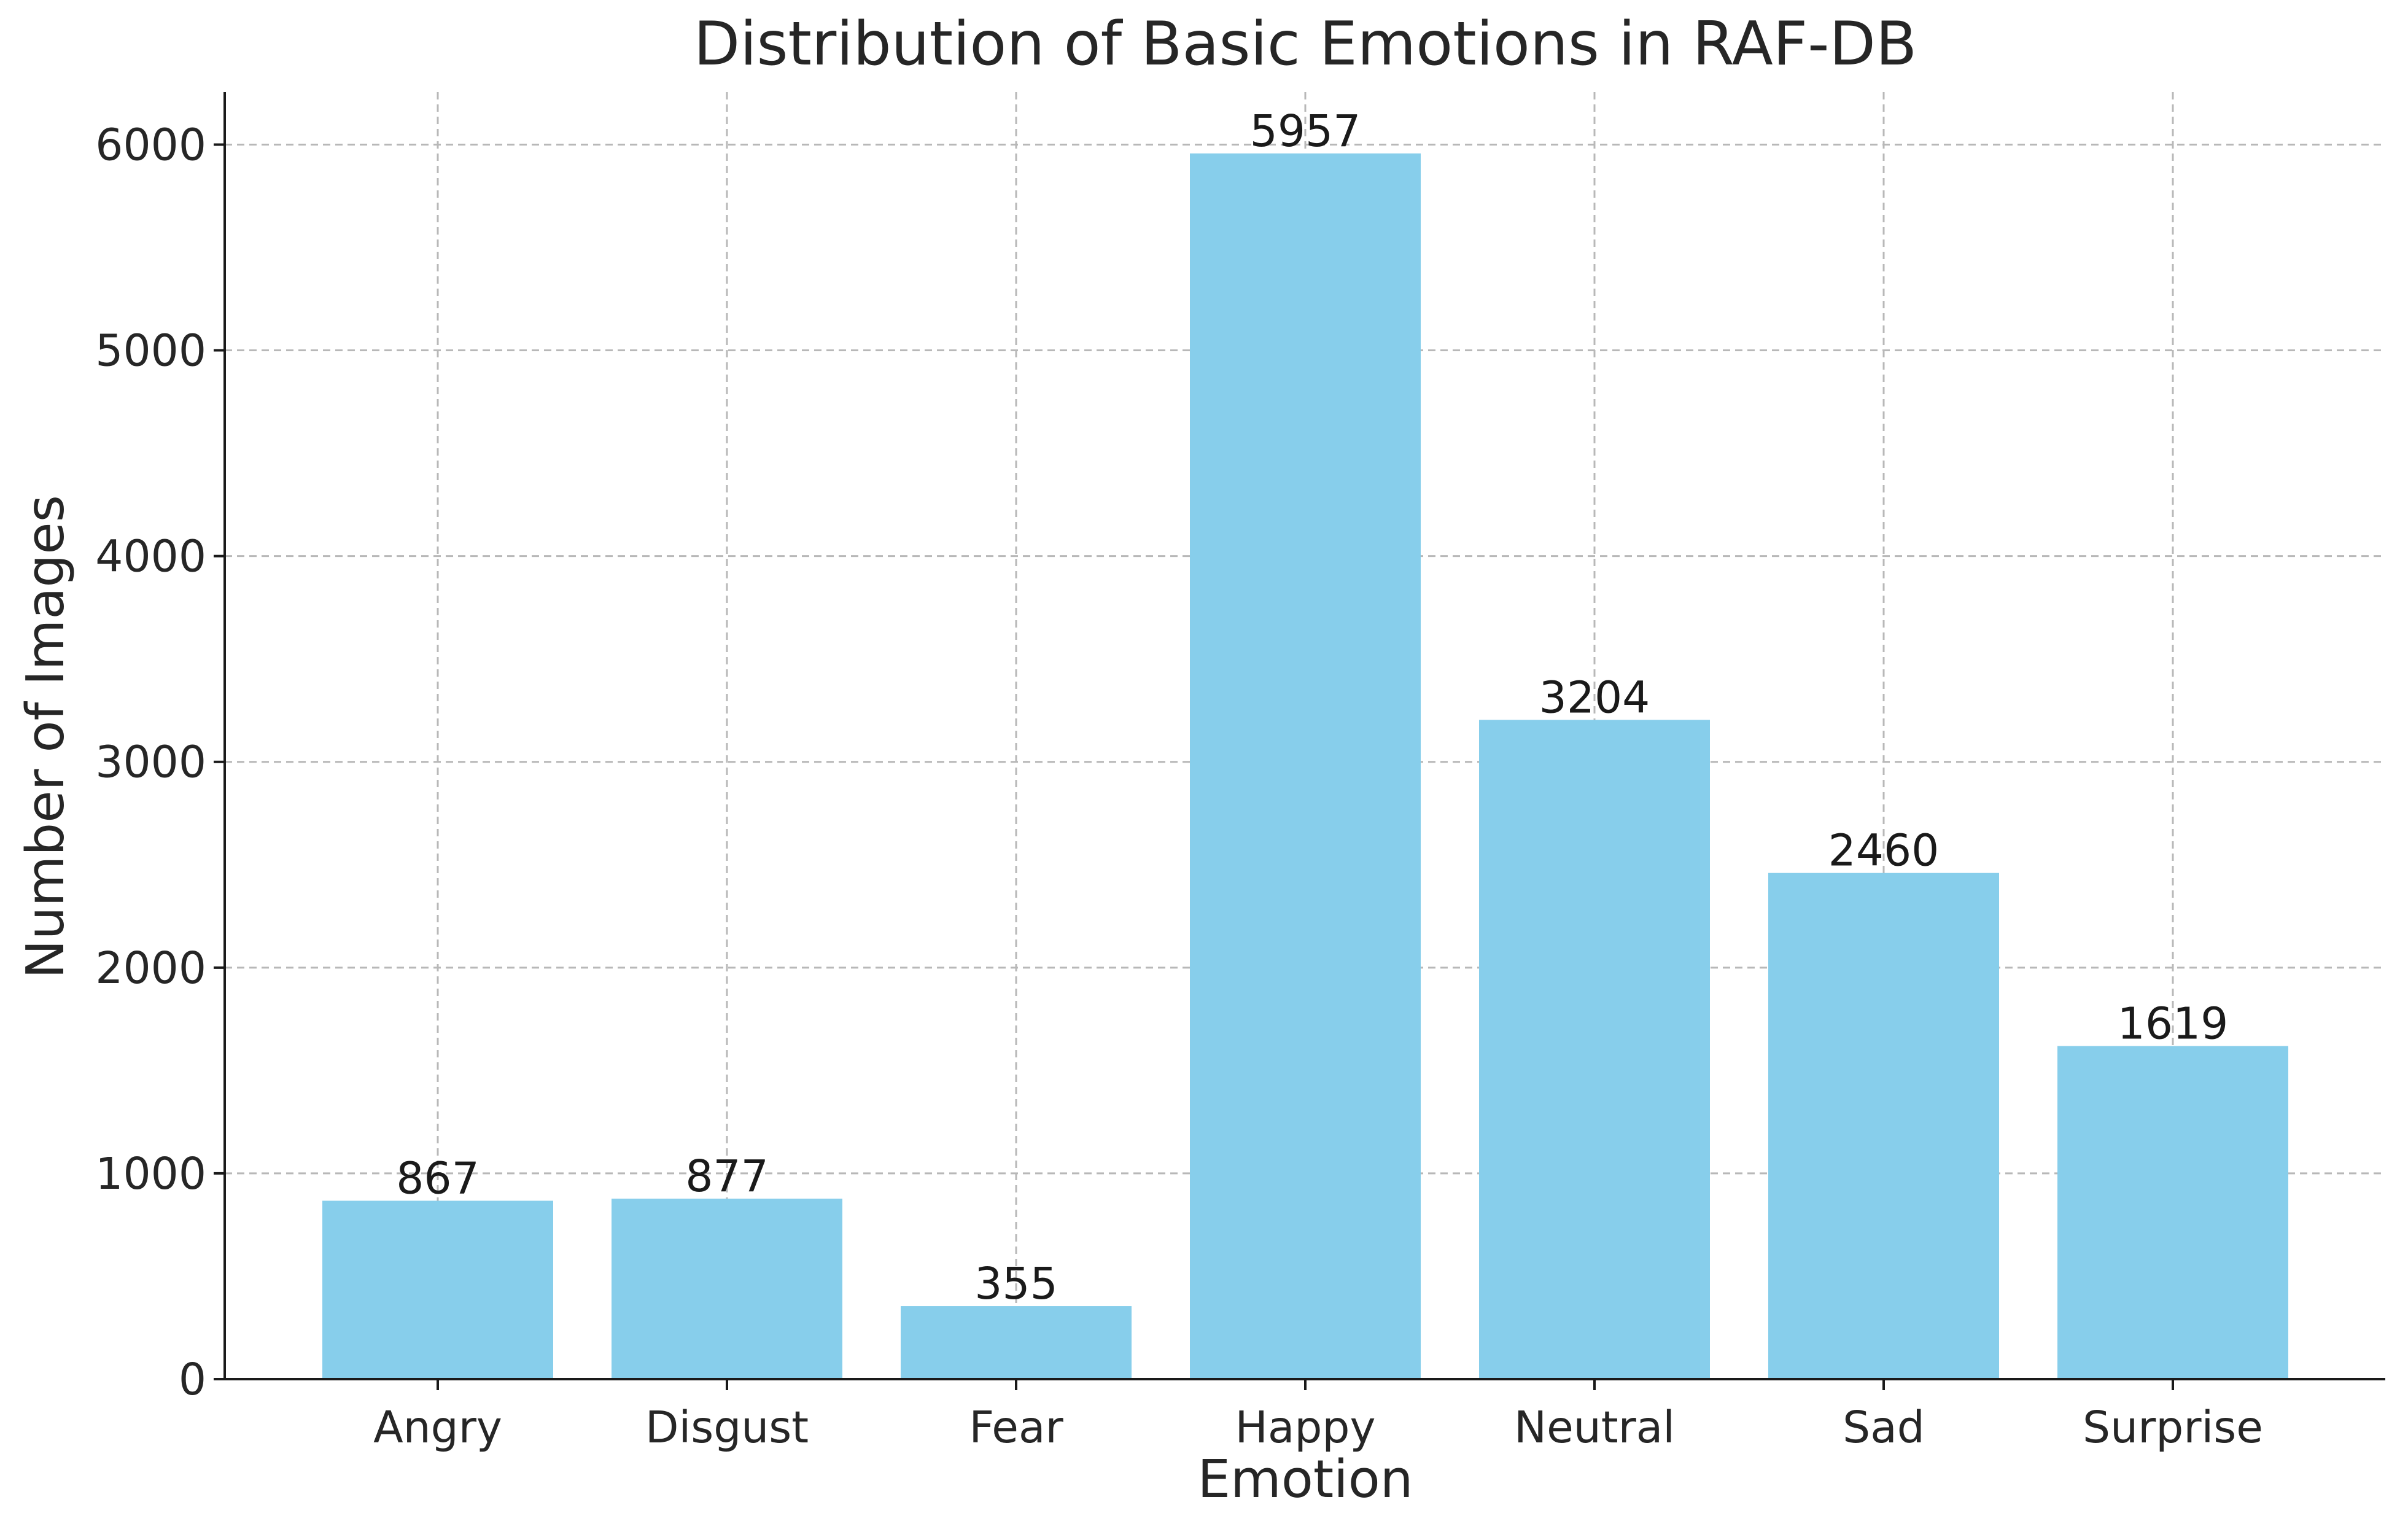 This screenshot has height=1513, width=2408. I want to click on data-label-angry: 867, so click(438, 1178).